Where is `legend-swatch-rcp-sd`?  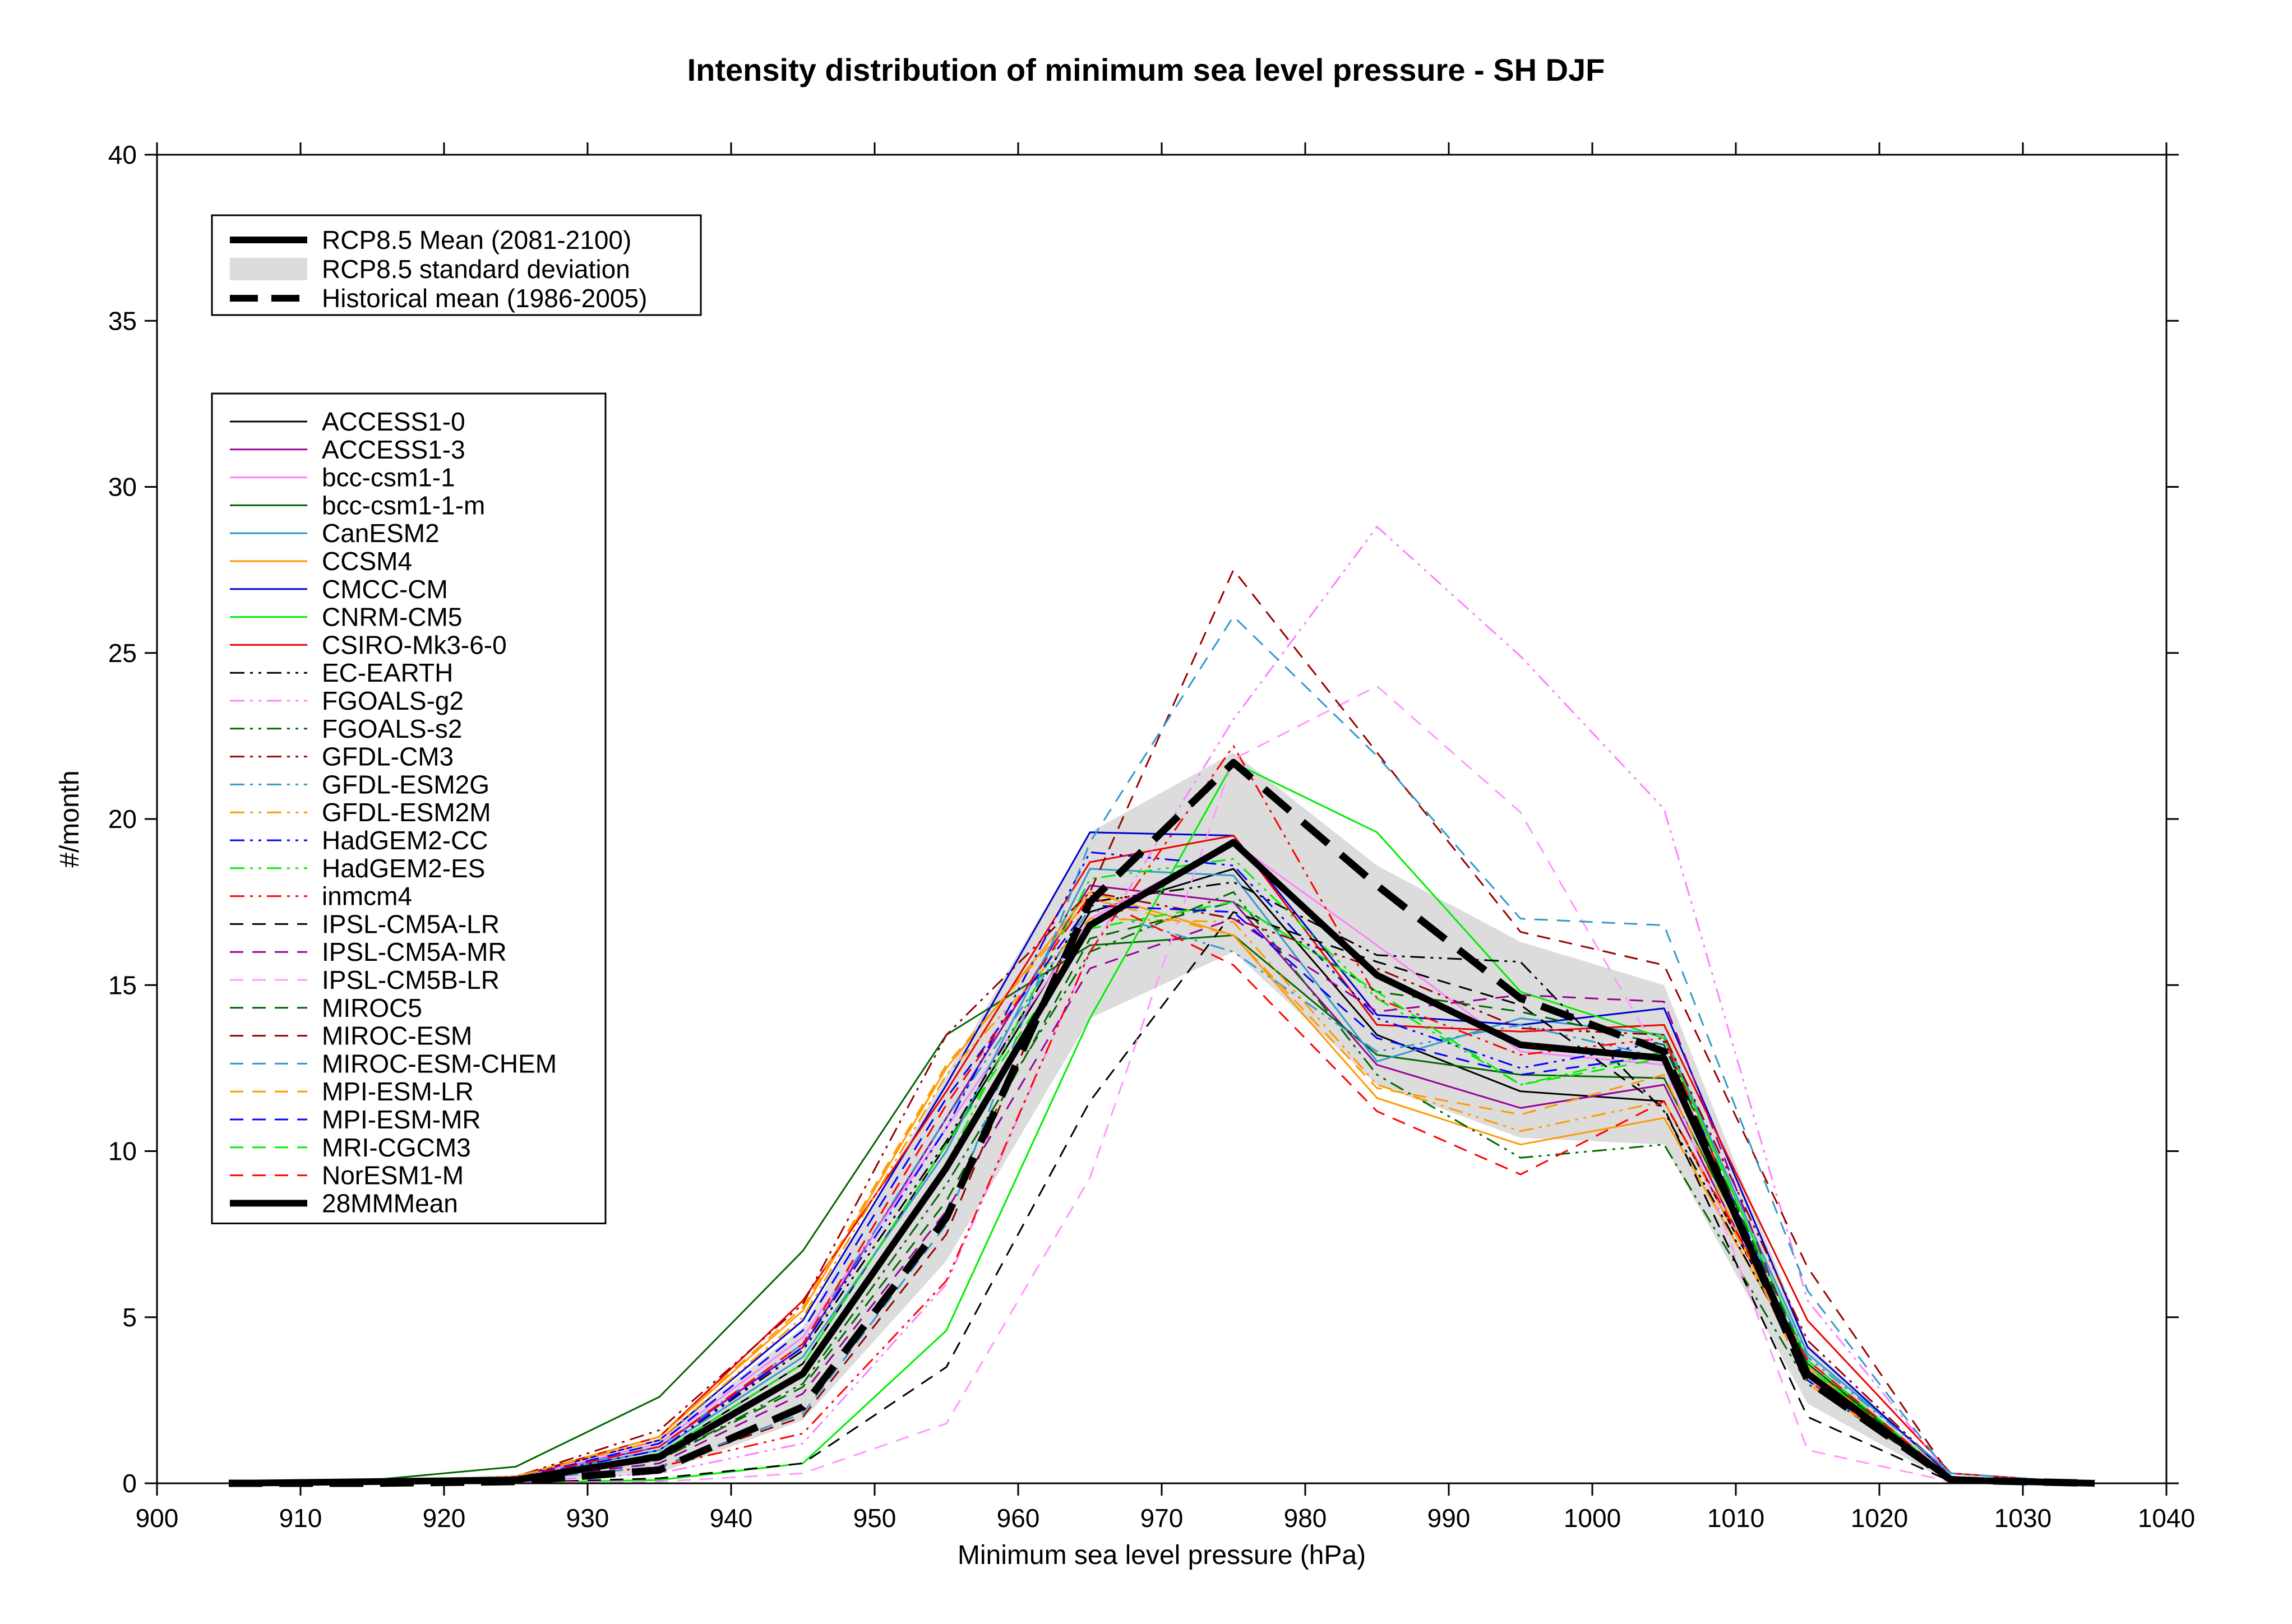 legend-swatch-rcp-sd is located at coordinates (269, 269).